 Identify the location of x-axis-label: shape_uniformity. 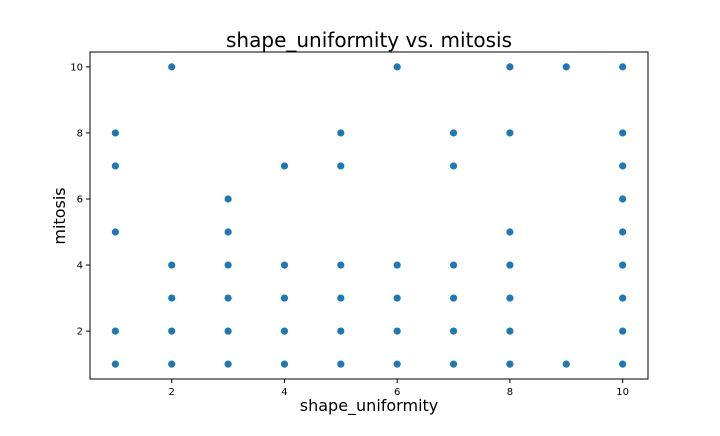
(369, 406).